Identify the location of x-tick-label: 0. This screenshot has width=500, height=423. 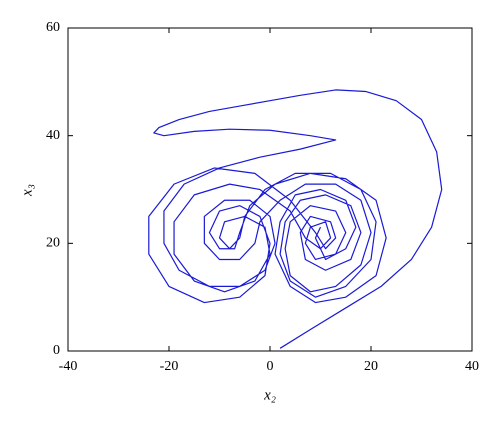
(270, 366).